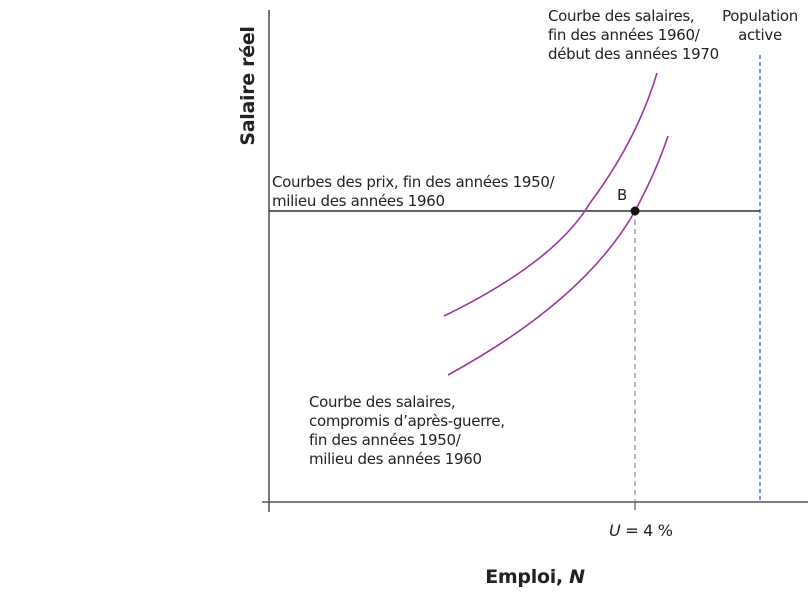  What do you see at coordinates (622, 195) in the screenshot?
I see `point-b-label: B` at bounding box center [622, 195].